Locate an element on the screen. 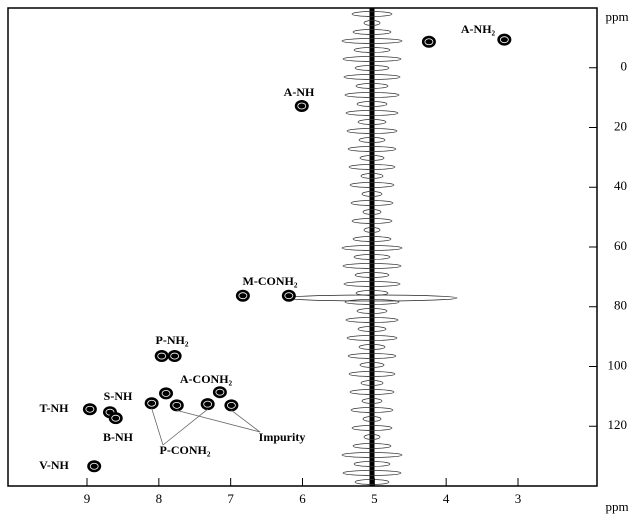  peak-label: P-CONH₂ is located at coordinates (185, 450).